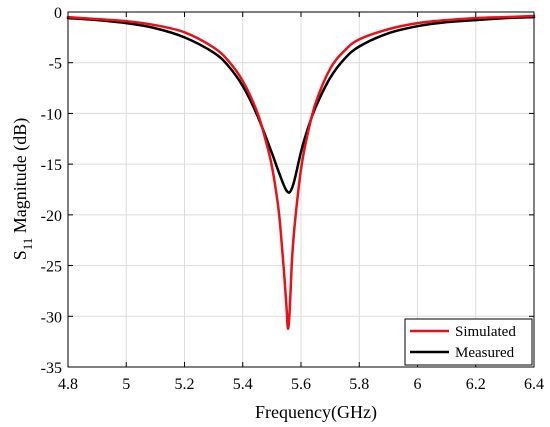  Describe the element at coordinates (316, 412) in the screenshot. I see `x-axis-label: Frequency(GHz)` at that location.